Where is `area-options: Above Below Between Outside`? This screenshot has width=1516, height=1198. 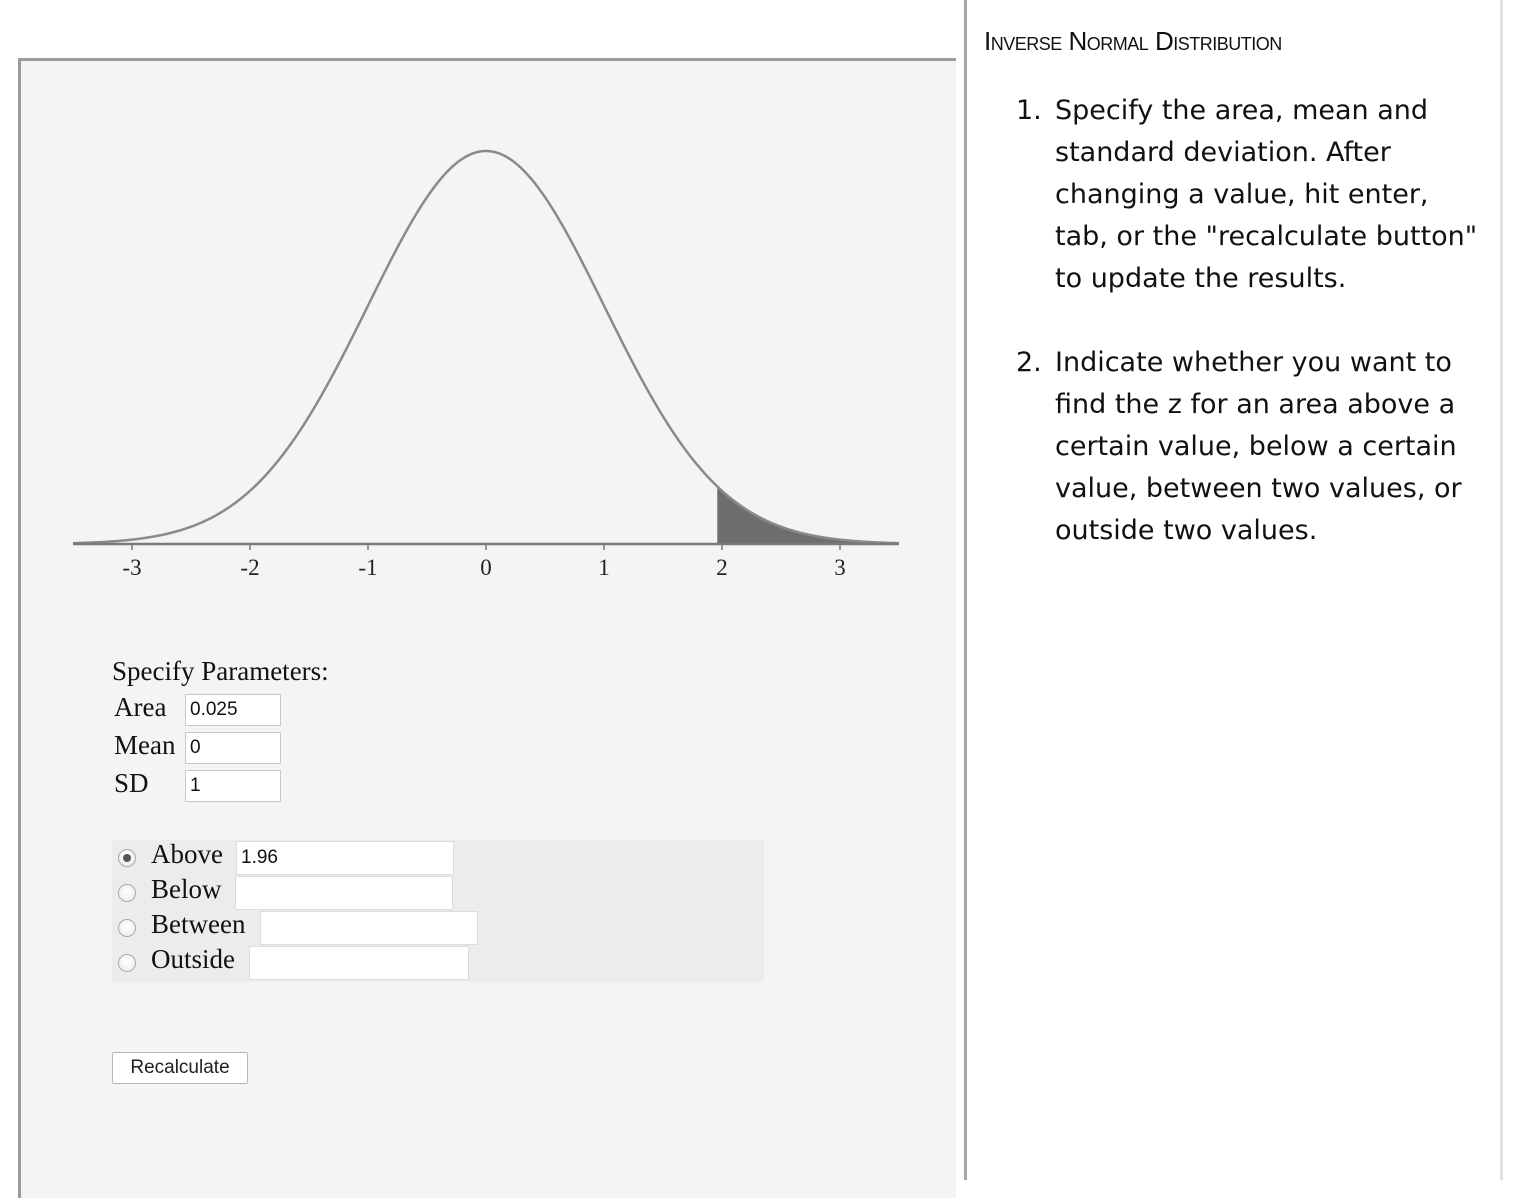 area-options: Above Below Between Outside is located at coordinates (438, 910).